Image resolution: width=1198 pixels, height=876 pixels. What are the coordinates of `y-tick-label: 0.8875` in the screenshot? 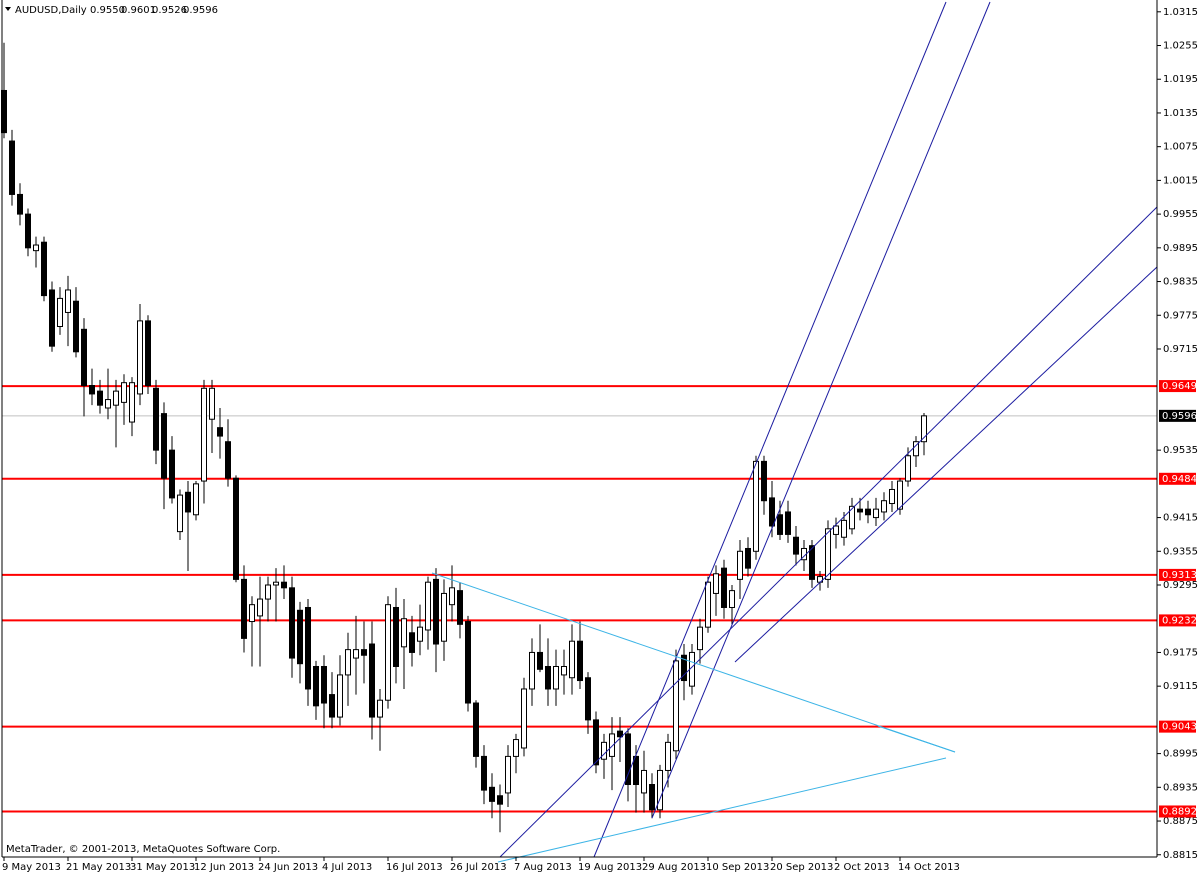 It's located at (1180, 821).